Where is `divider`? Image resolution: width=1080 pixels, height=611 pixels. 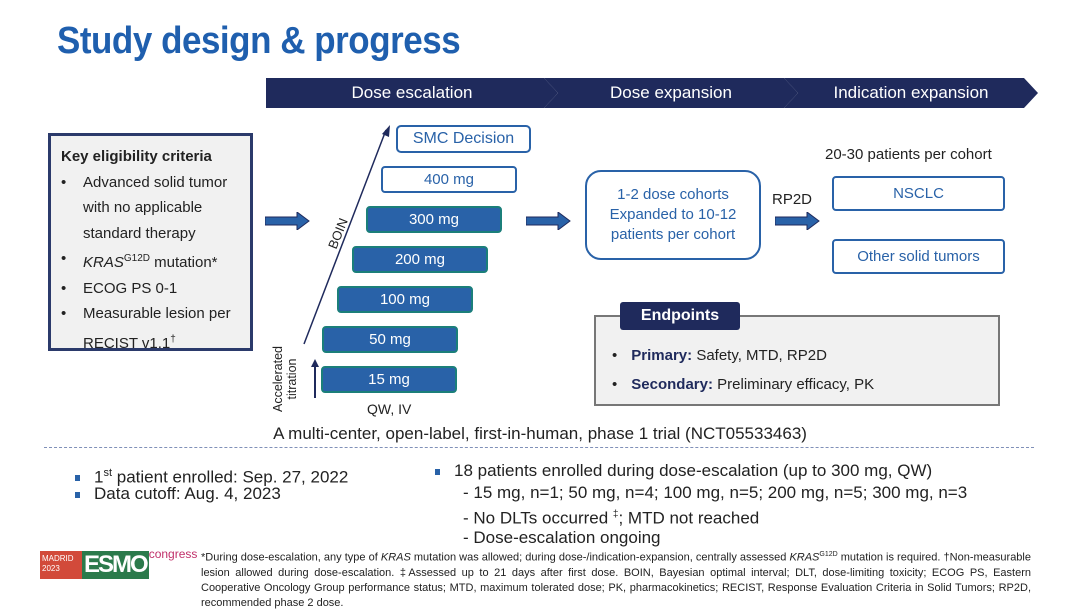 divider is located at coordinates (539, 447).